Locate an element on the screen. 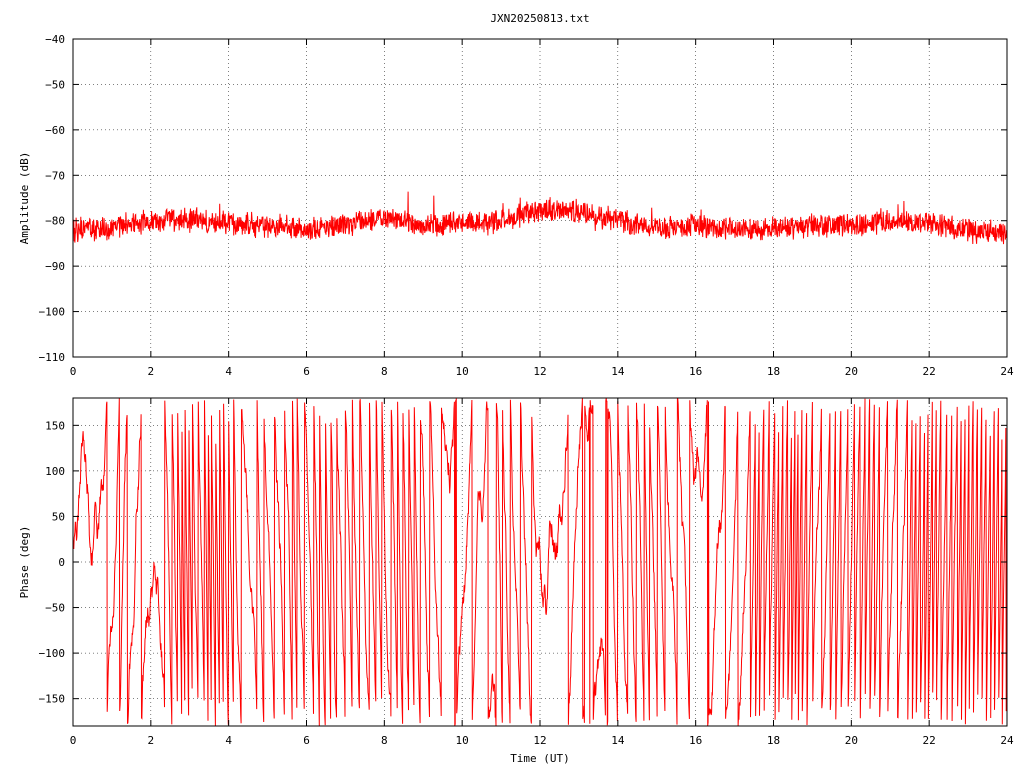 Image resolution: width=1024 pixels, height=768 pixels. phase-x-tick-label: 2 is located at coordinates (151, 740).